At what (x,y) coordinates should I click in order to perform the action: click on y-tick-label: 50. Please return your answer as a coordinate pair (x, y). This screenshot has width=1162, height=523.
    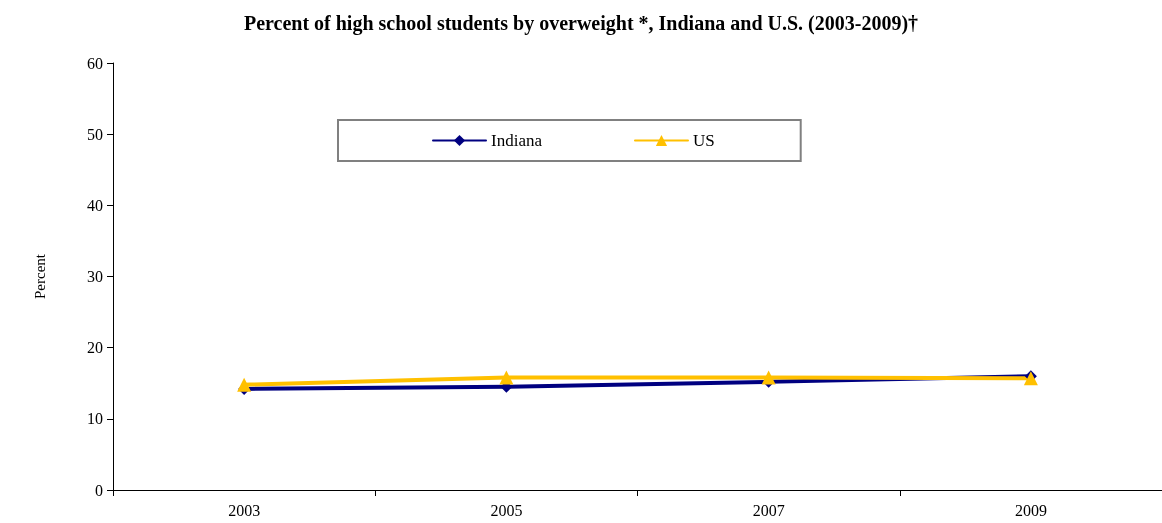
    Looking at the image, I should click on (95, 134).